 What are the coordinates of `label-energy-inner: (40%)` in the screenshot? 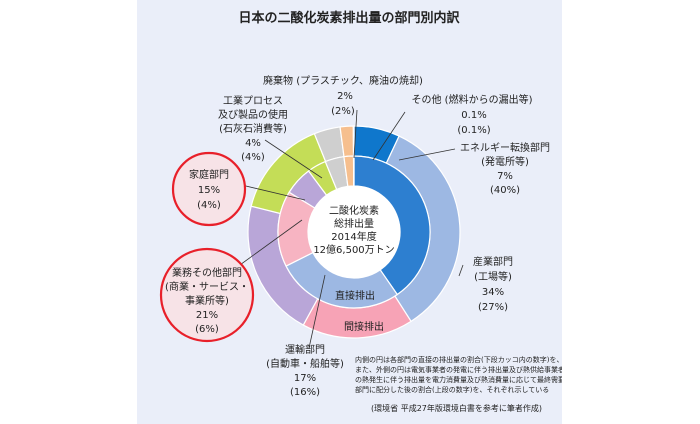 It's located at (505, 190).